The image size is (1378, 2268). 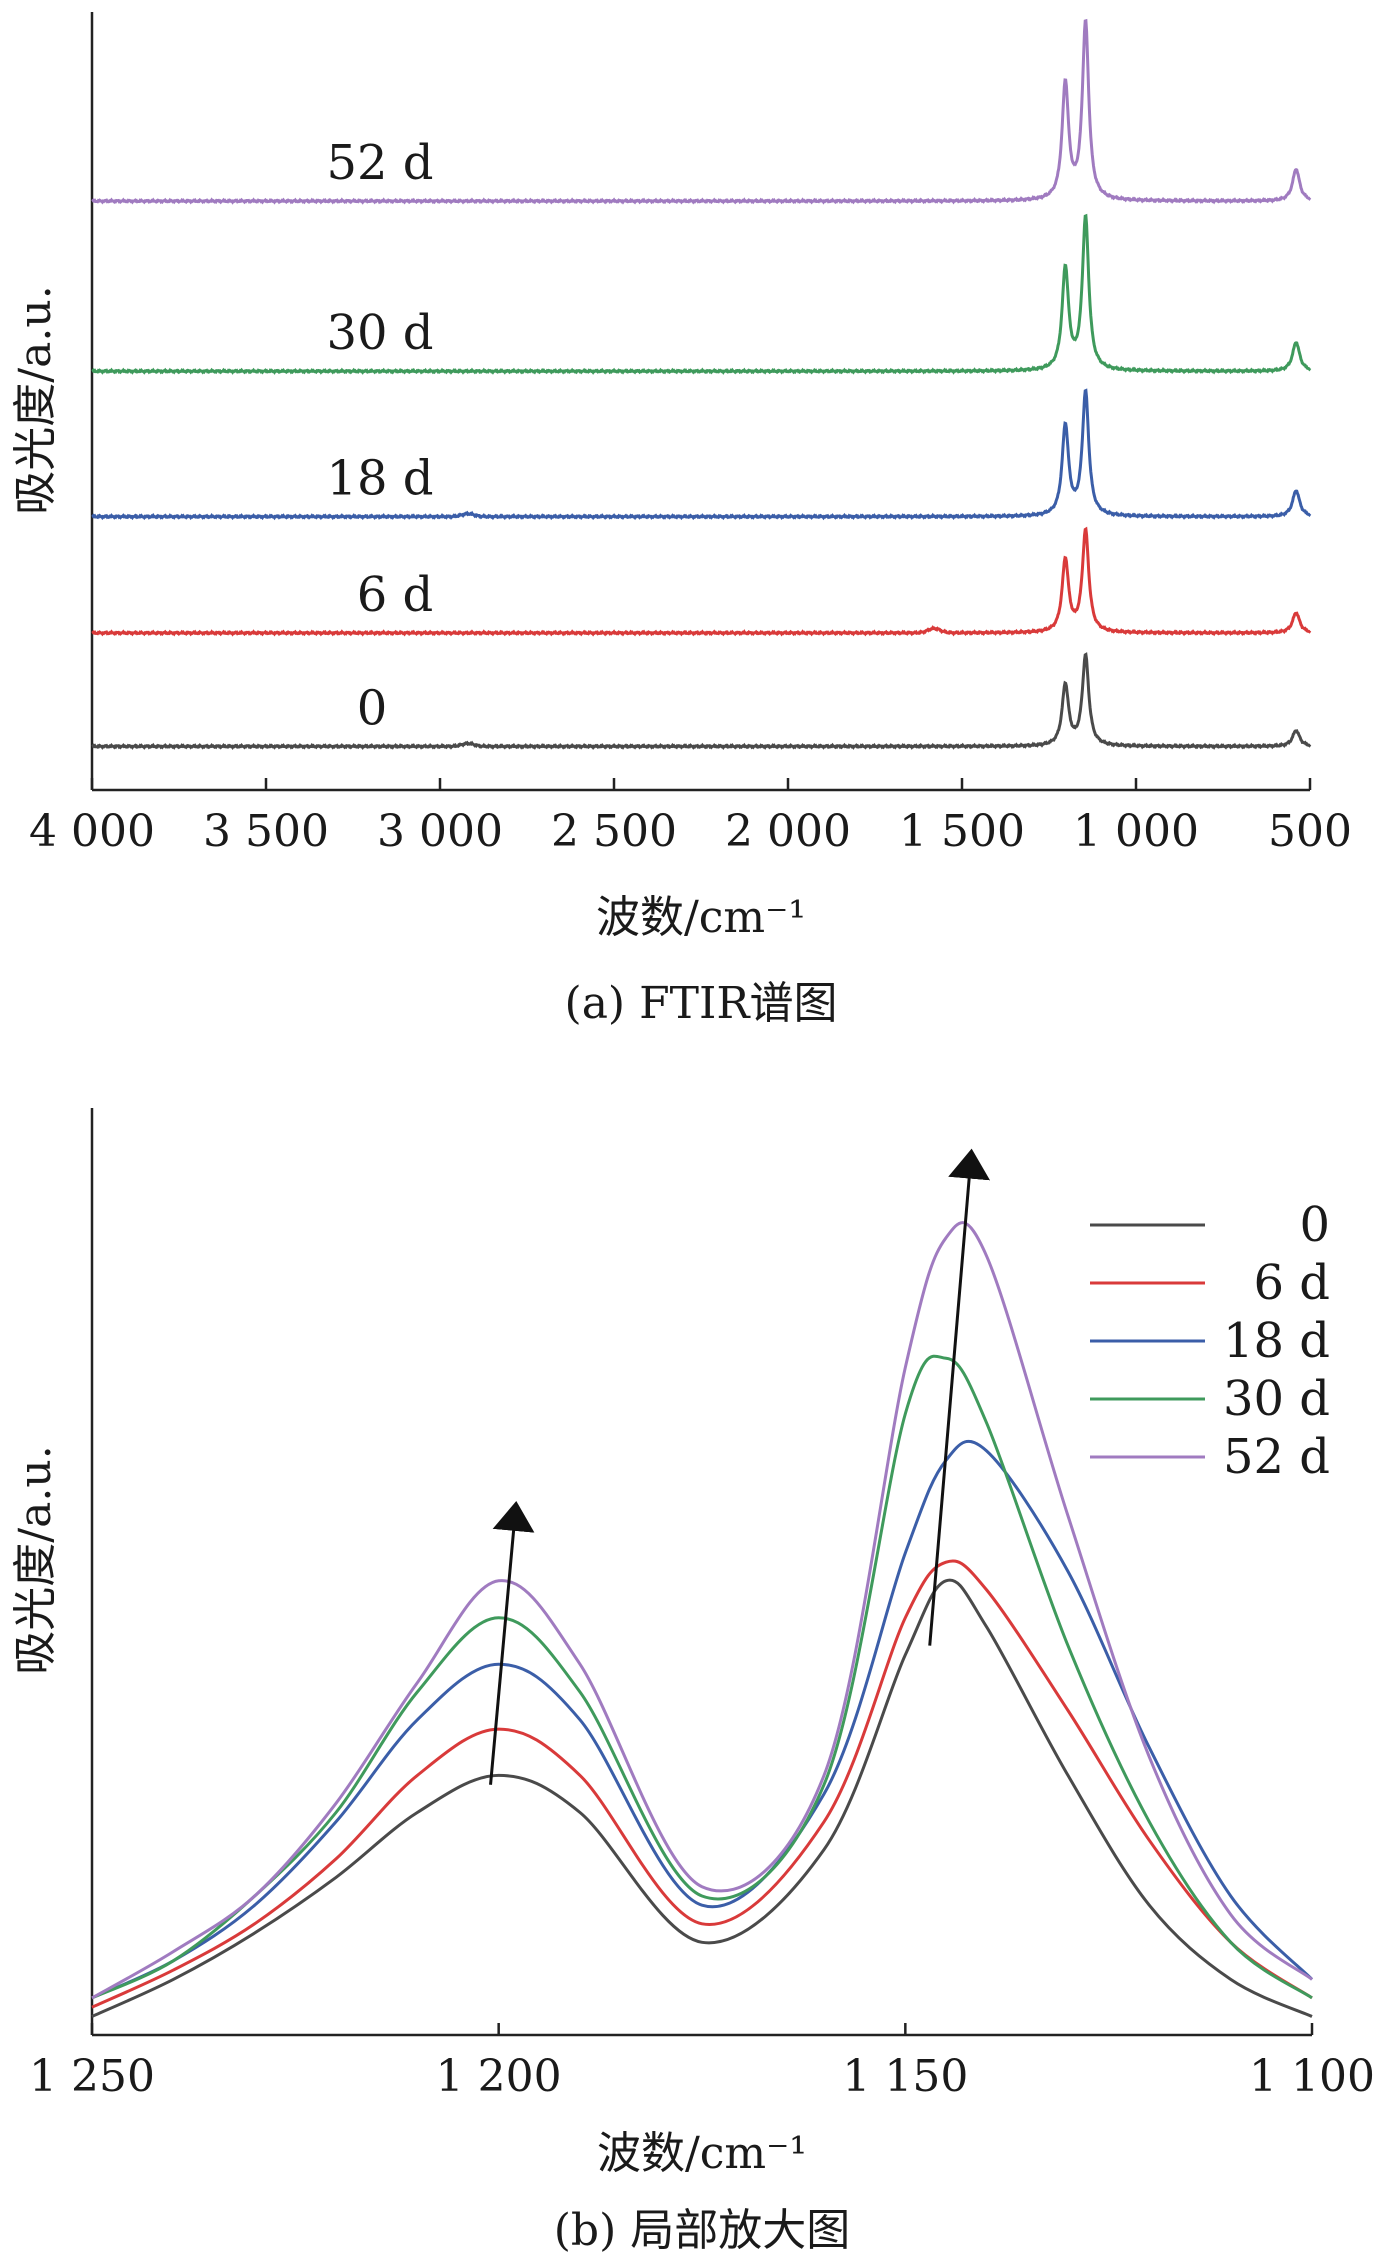 I want to click on panel-a-series-label-52-d: 52 d, so click(x=379, y=163).